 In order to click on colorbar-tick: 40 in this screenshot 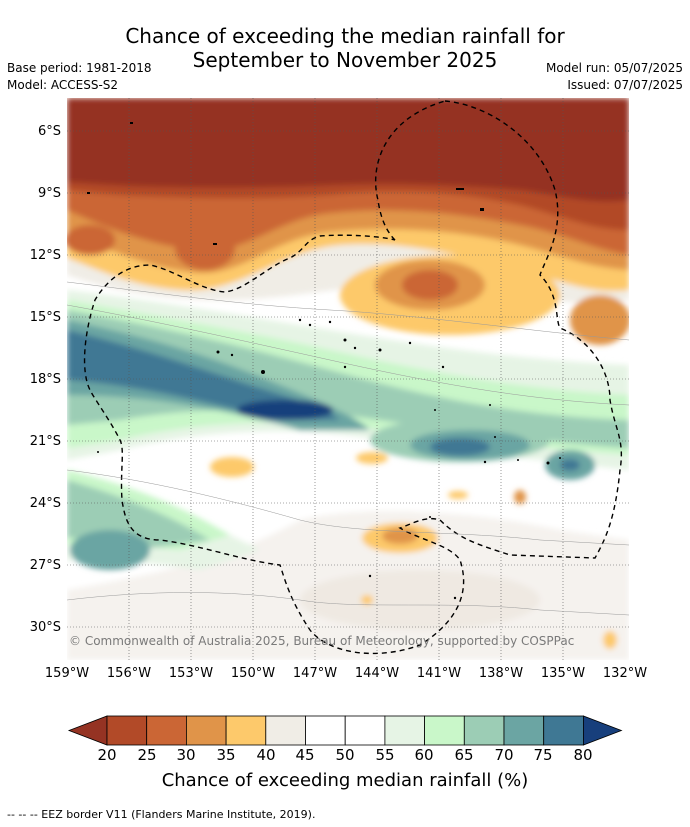, I will do `click(266, 755)`.